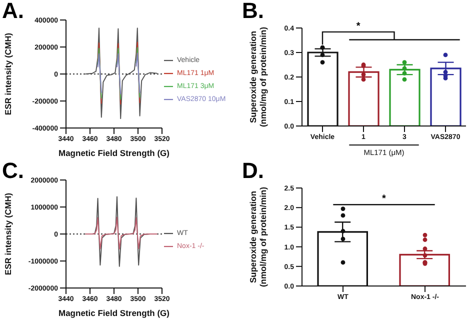  I want to click on chart-title: B., so click(253, 12).